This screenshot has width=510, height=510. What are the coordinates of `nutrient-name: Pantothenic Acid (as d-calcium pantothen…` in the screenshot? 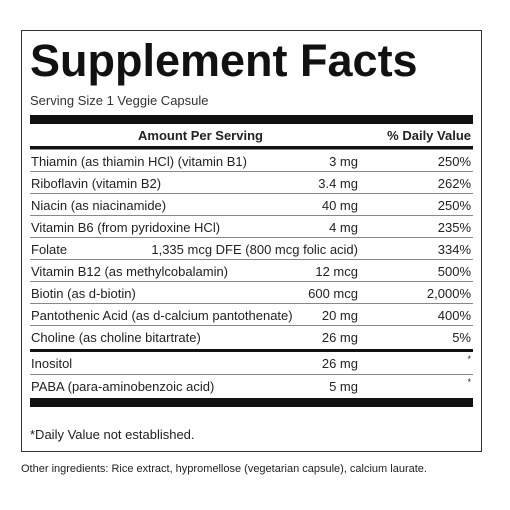 It's located at (162, 315).